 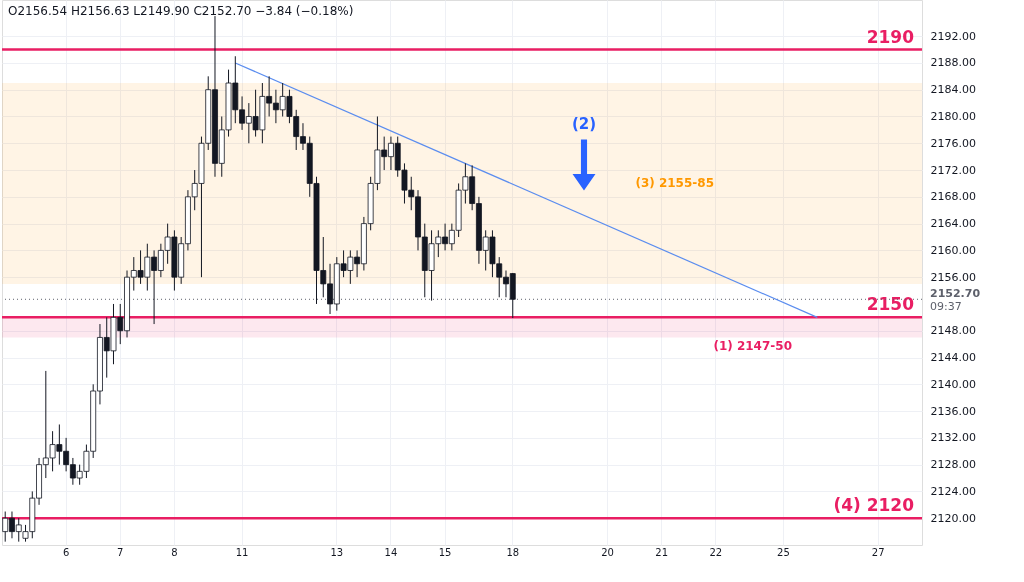 What do you see at coordinates (752, 346) in the screenshot?
I see `band-label: (1) 2147-50` at bounding box center [752, 346].